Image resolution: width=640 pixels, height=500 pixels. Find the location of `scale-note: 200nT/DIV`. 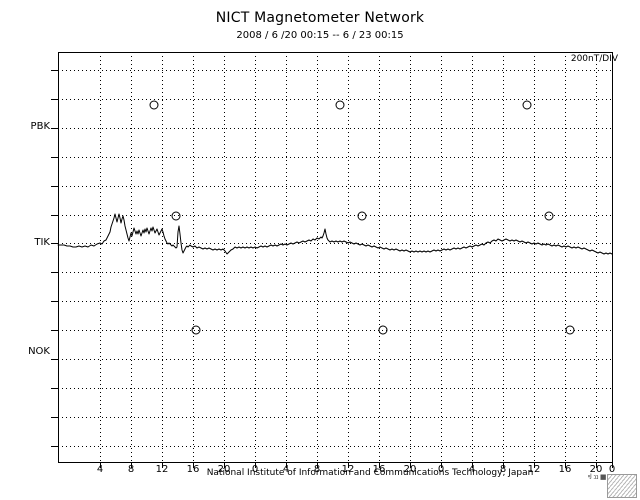

scale-note: 200nT/DIV is located at coordinates (594, 59).